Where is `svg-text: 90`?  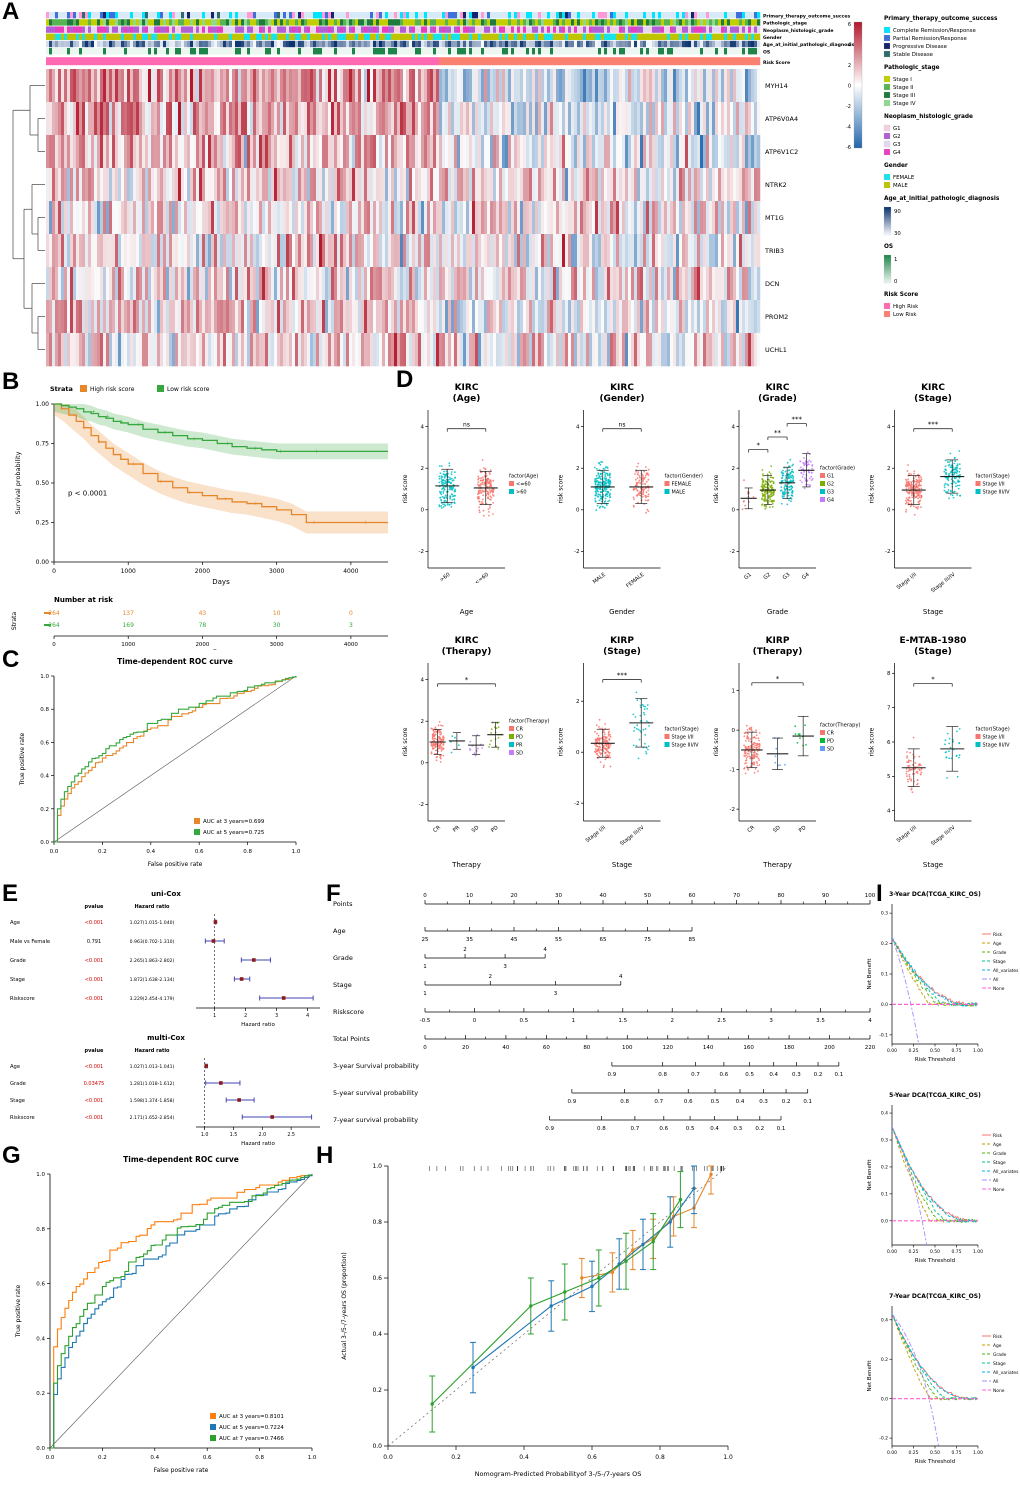
svg-text: 90 is located at coordinates (897, 212).